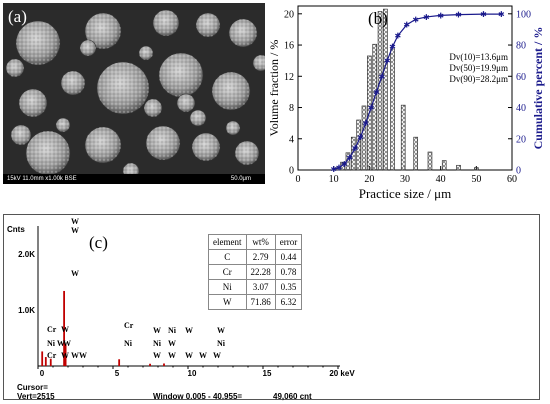 The image size is (550, 404). Describe the element at coordinates (267, 373) in the screenshot. I see `eds-x-tick-label: 15` at that location.